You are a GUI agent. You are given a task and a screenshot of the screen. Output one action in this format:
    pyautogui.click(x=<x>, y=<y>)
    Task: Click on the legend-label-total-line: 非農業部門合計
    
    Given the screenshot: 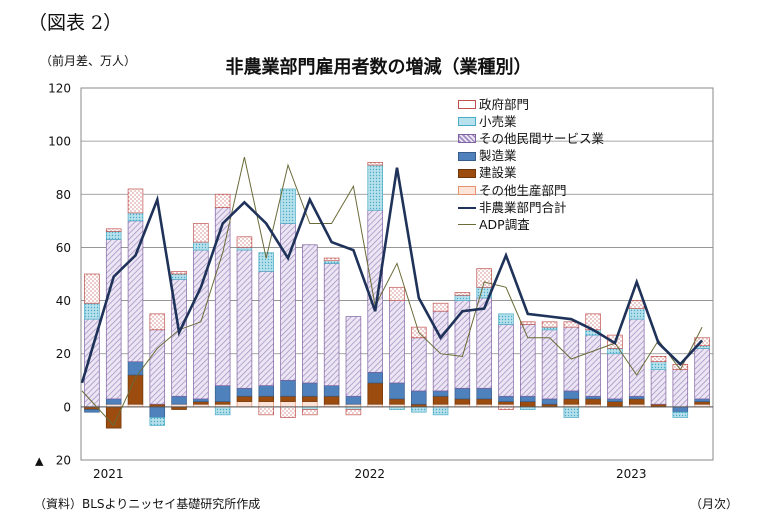 What is the action you would take?
    pyautogui.click(x=523, y=207)
    